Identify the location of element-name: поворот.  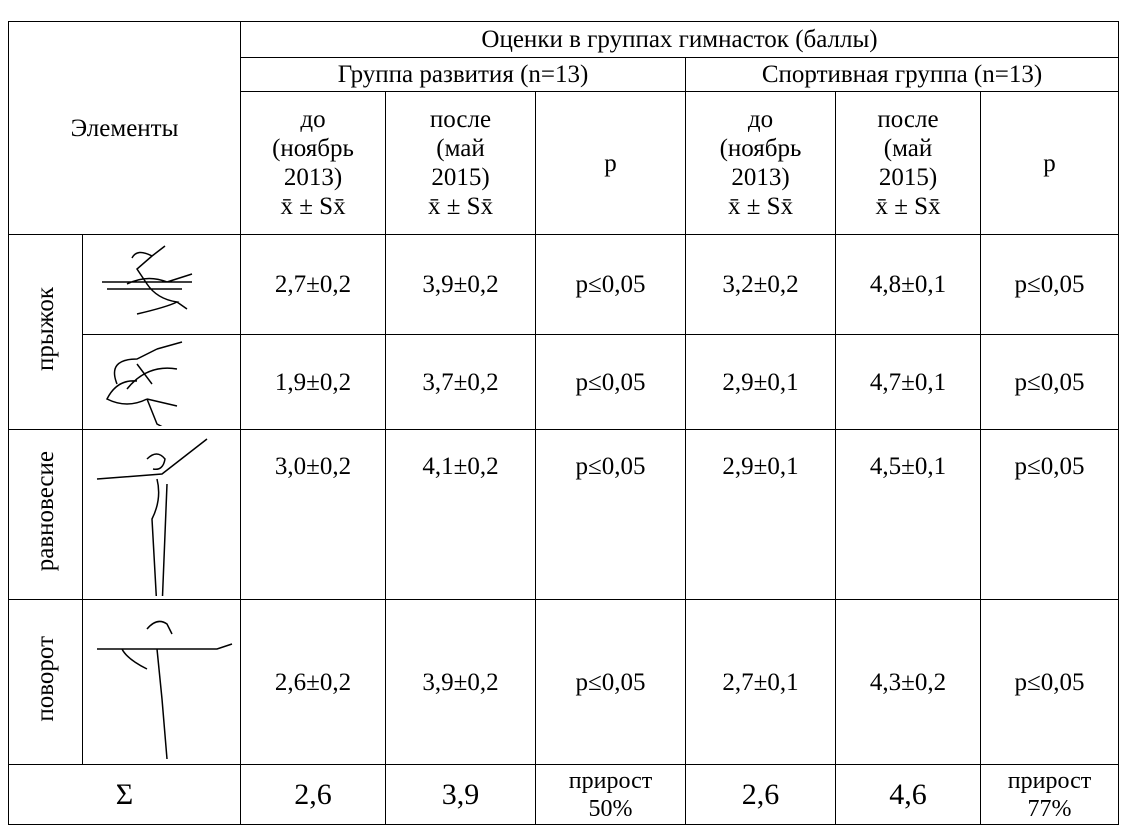
(45, 678).